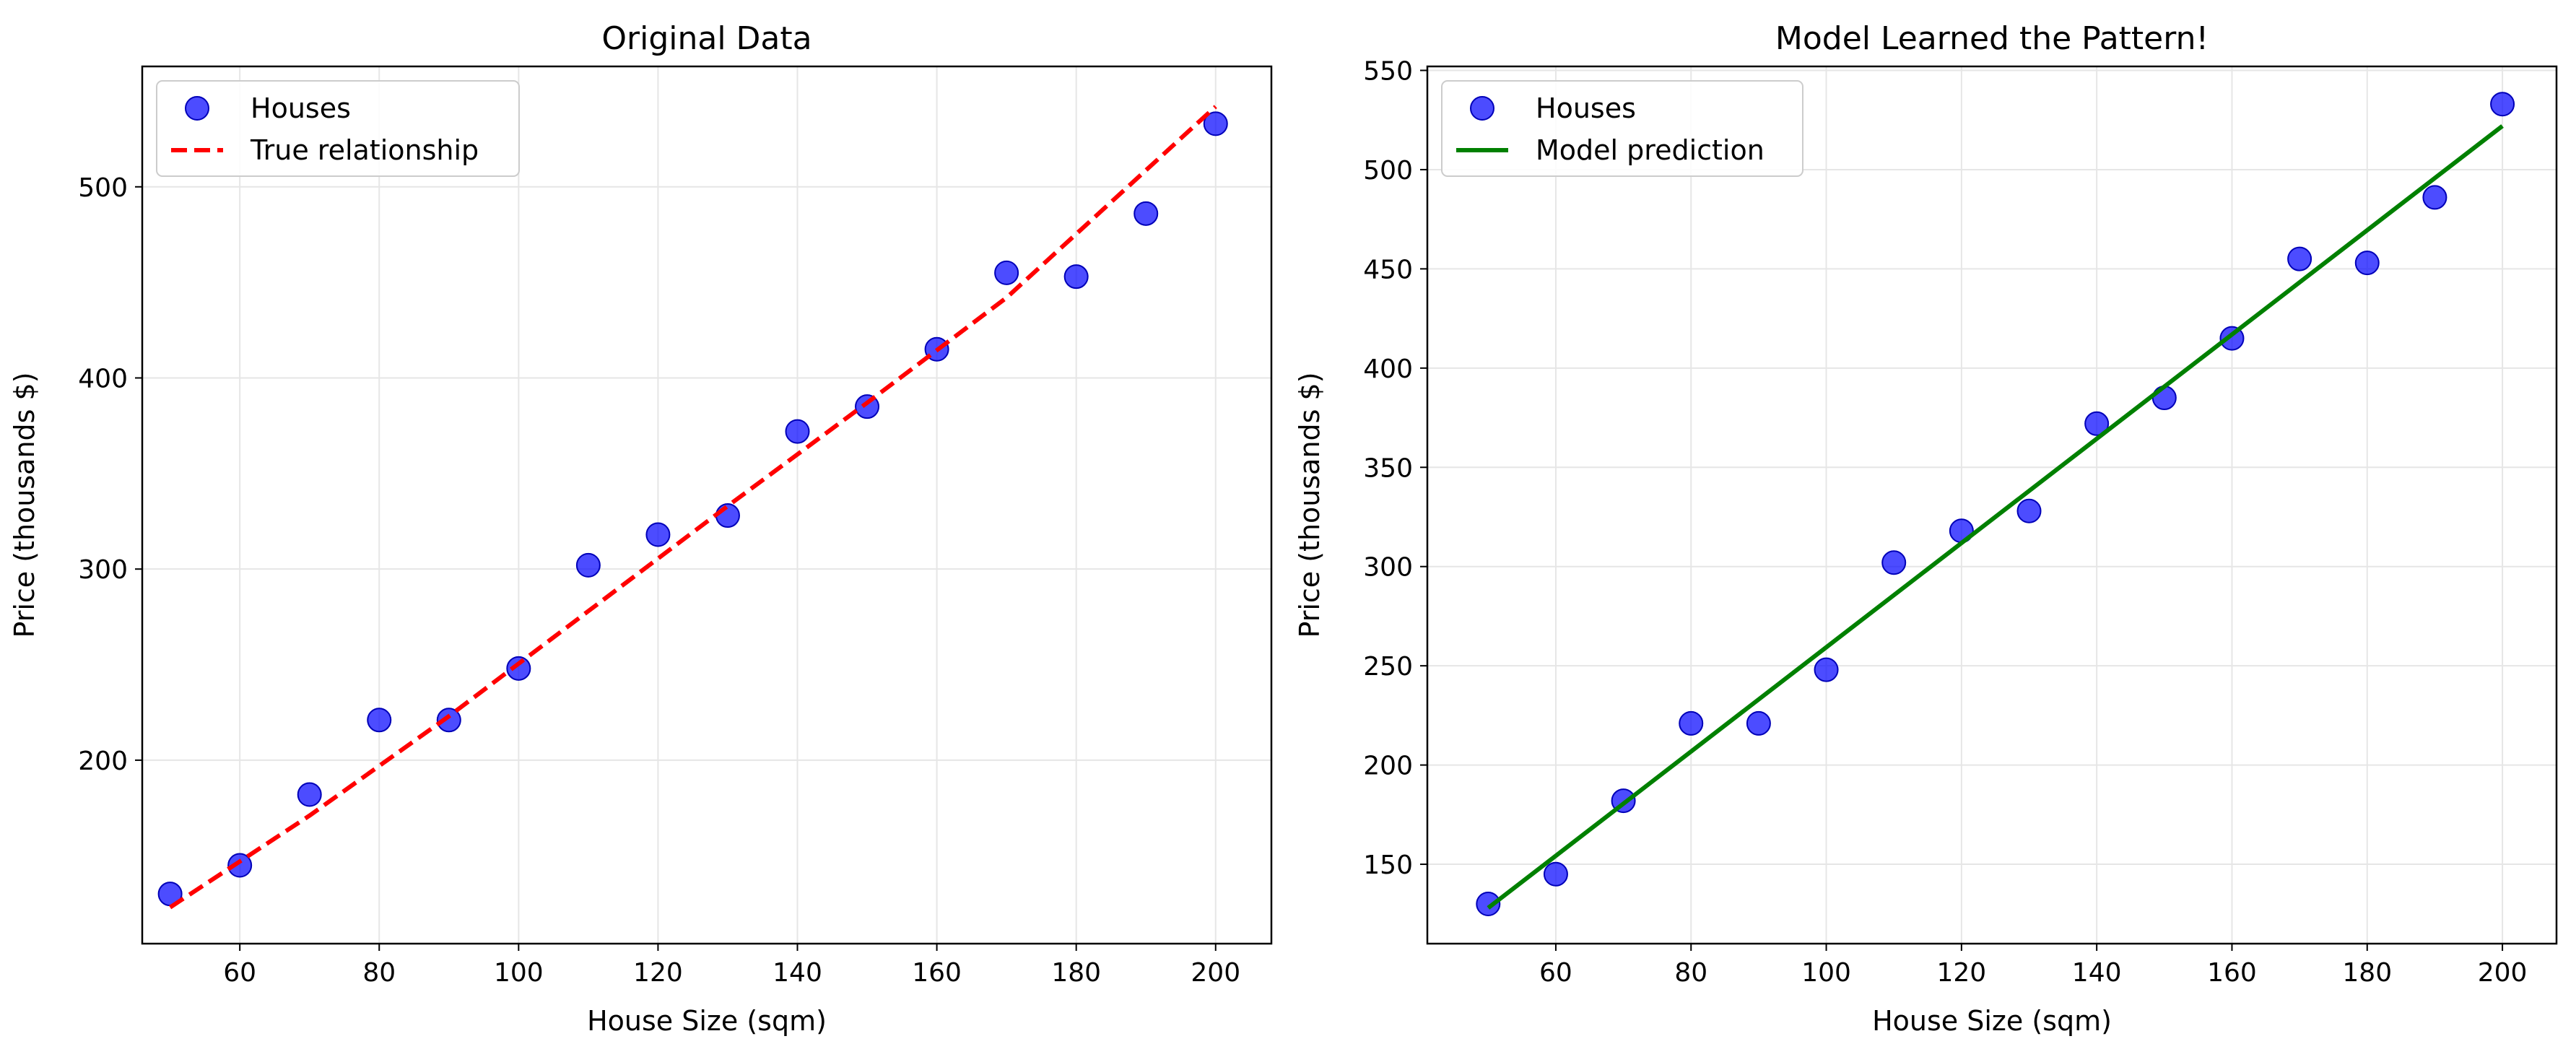 Image resolution: width=2576 pixels, height=1057 pixels. Describe the element at coordinates (1992, 38) in the screenshot. I see `chart-title: Model Learned the Pattern!` at that location.